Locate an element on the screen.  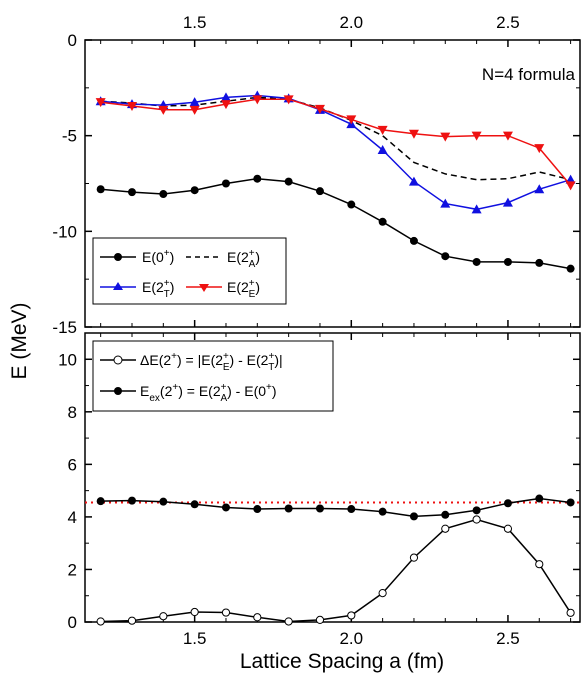
legend-de-marker is located at coordinates (118, 360).